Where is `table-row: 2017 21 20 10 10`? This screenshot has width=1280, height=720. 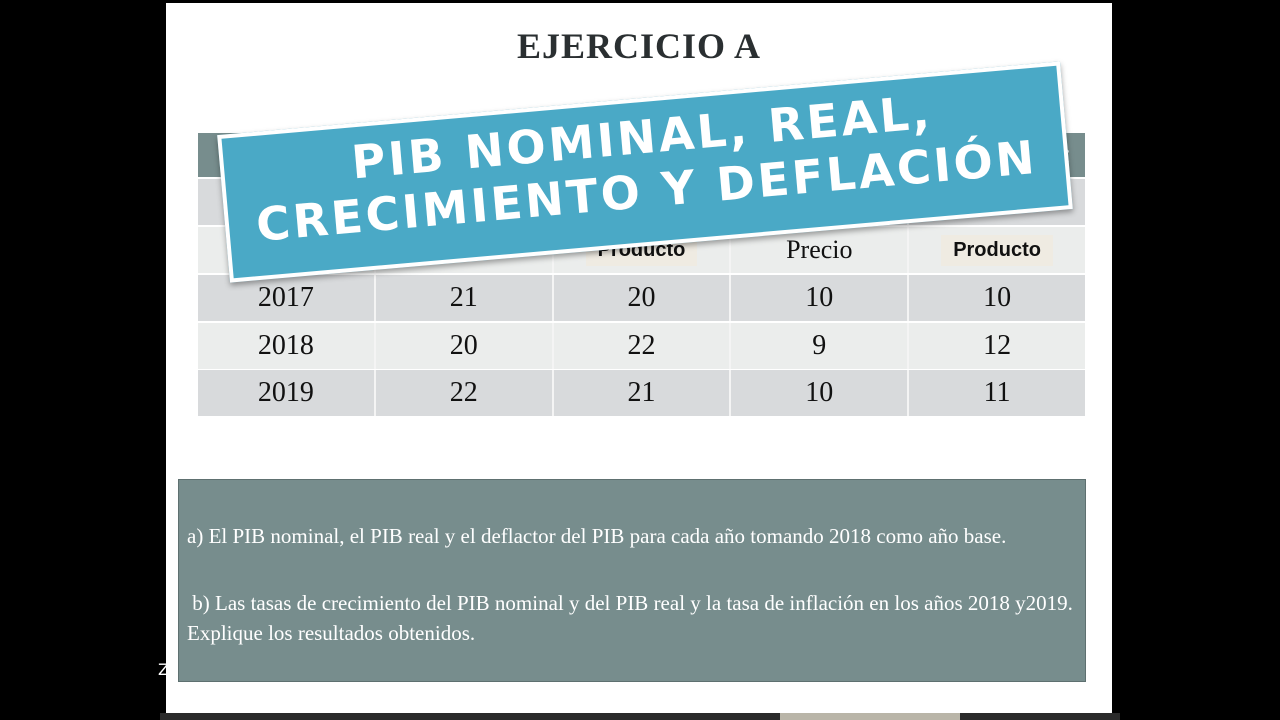 table-row: 2017 21 20 10 10 is located at coordinates (641, 298).